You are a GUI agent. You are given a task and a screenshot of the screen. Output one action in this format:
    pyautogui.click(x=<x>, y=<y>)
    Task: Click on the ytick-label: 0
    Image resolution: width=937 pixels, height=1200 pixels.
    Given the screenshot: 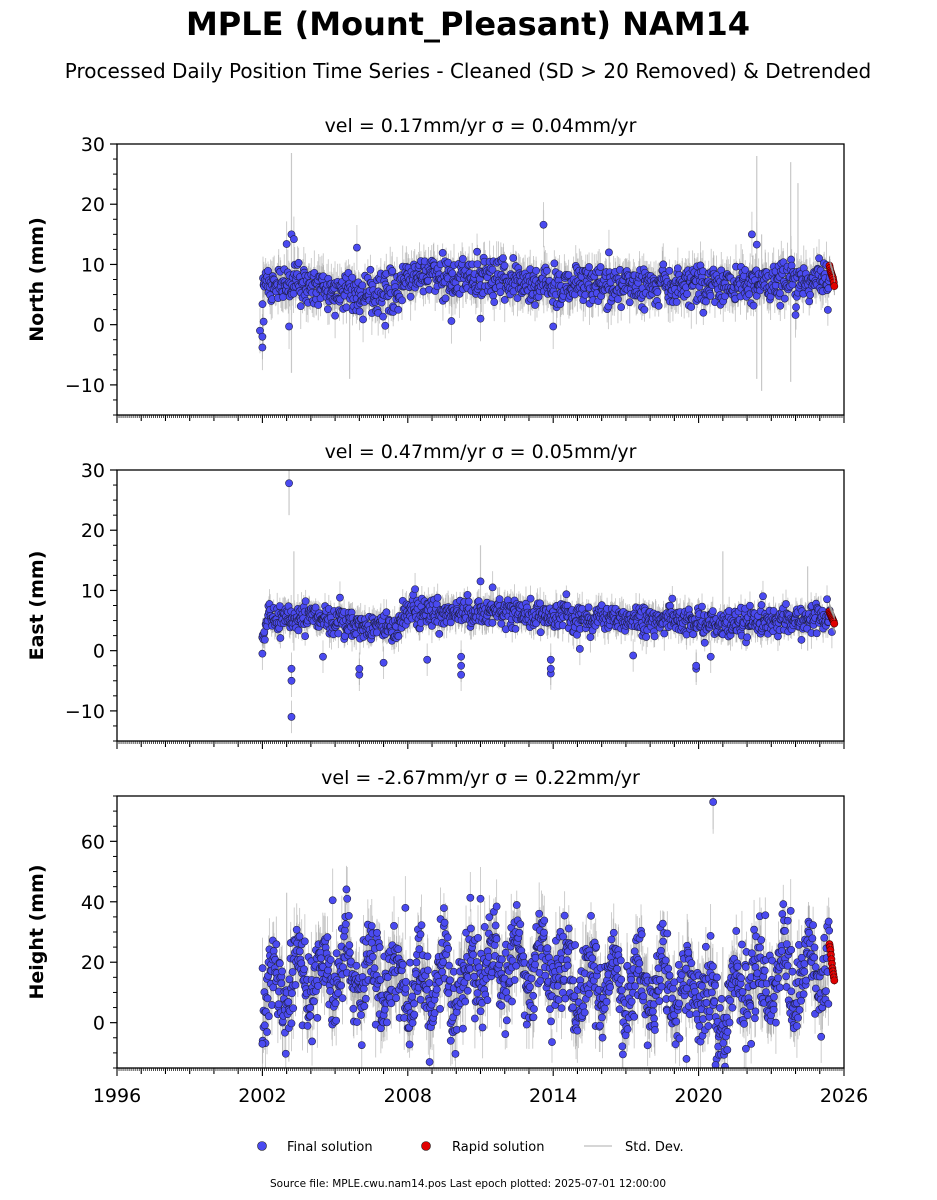 What is the action you would take?
    pyautogui.click(x=99, y=326)
    